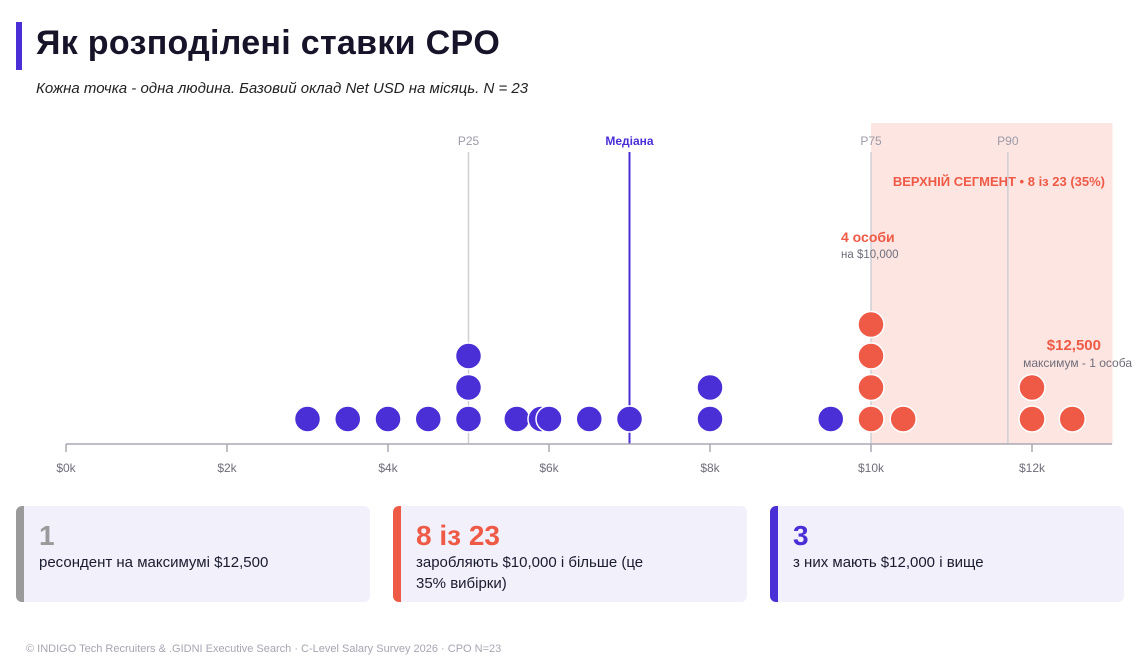  I want to click on stat-description: ресондент на максимумі $12,500, so click(154, 562).